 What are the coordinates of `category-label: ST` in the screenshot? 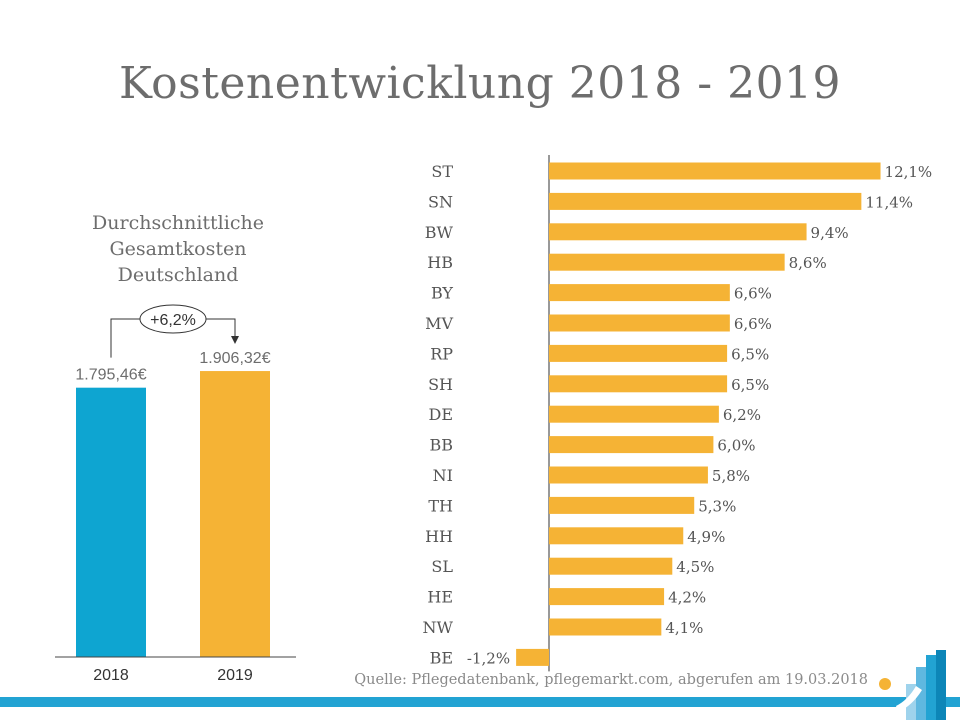 It's located at (442, 171).